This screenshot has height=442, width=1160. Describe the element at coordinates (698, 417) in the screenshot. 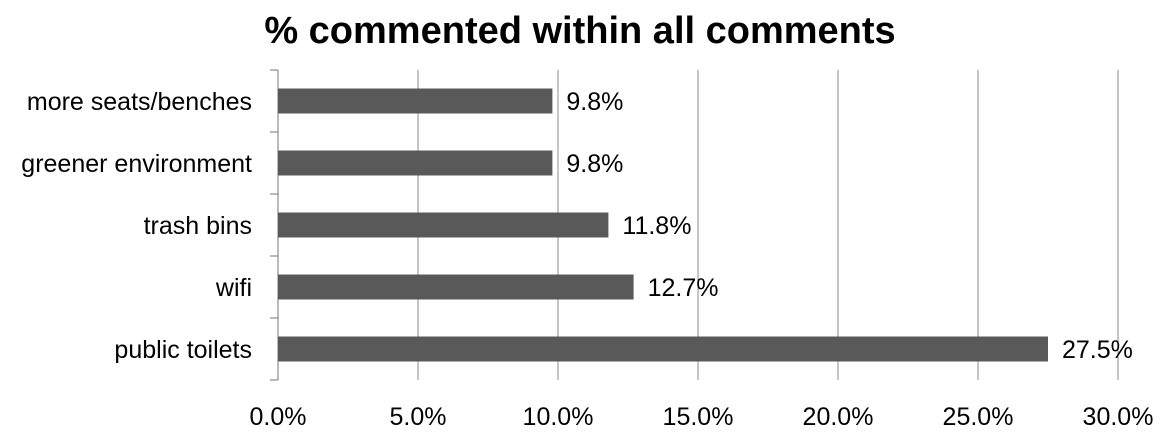

I see `x-tick-label: 15.0%` at that location.